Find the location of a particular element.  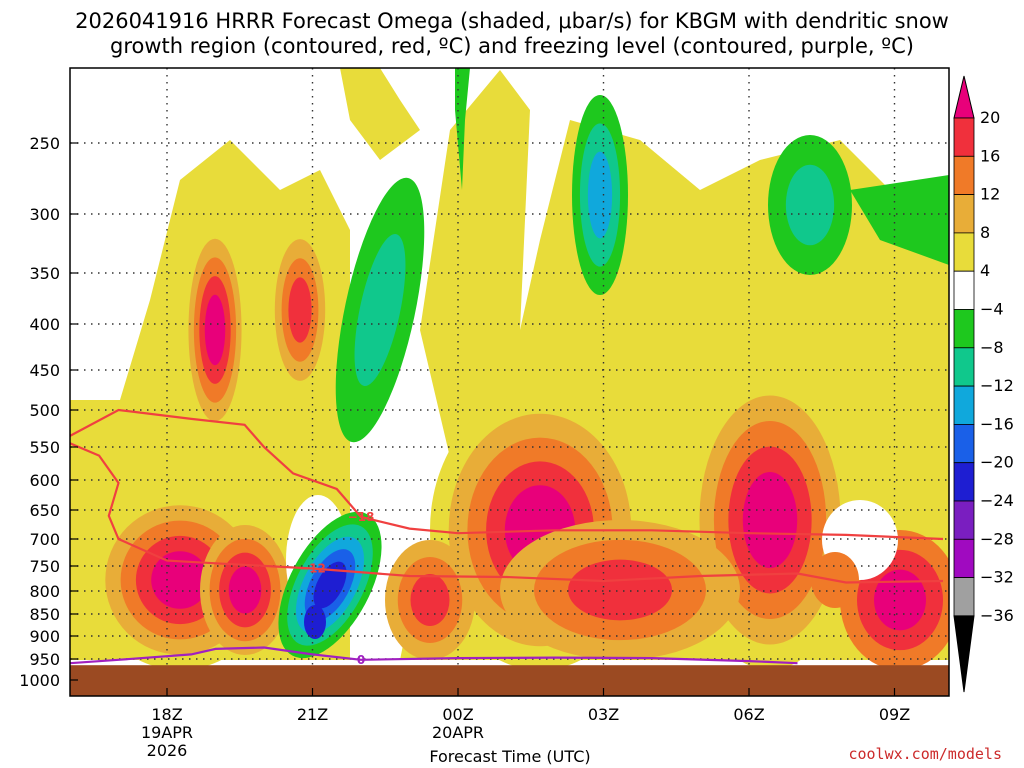

colorbar-label: −24 is located at coordinates (997, 500).